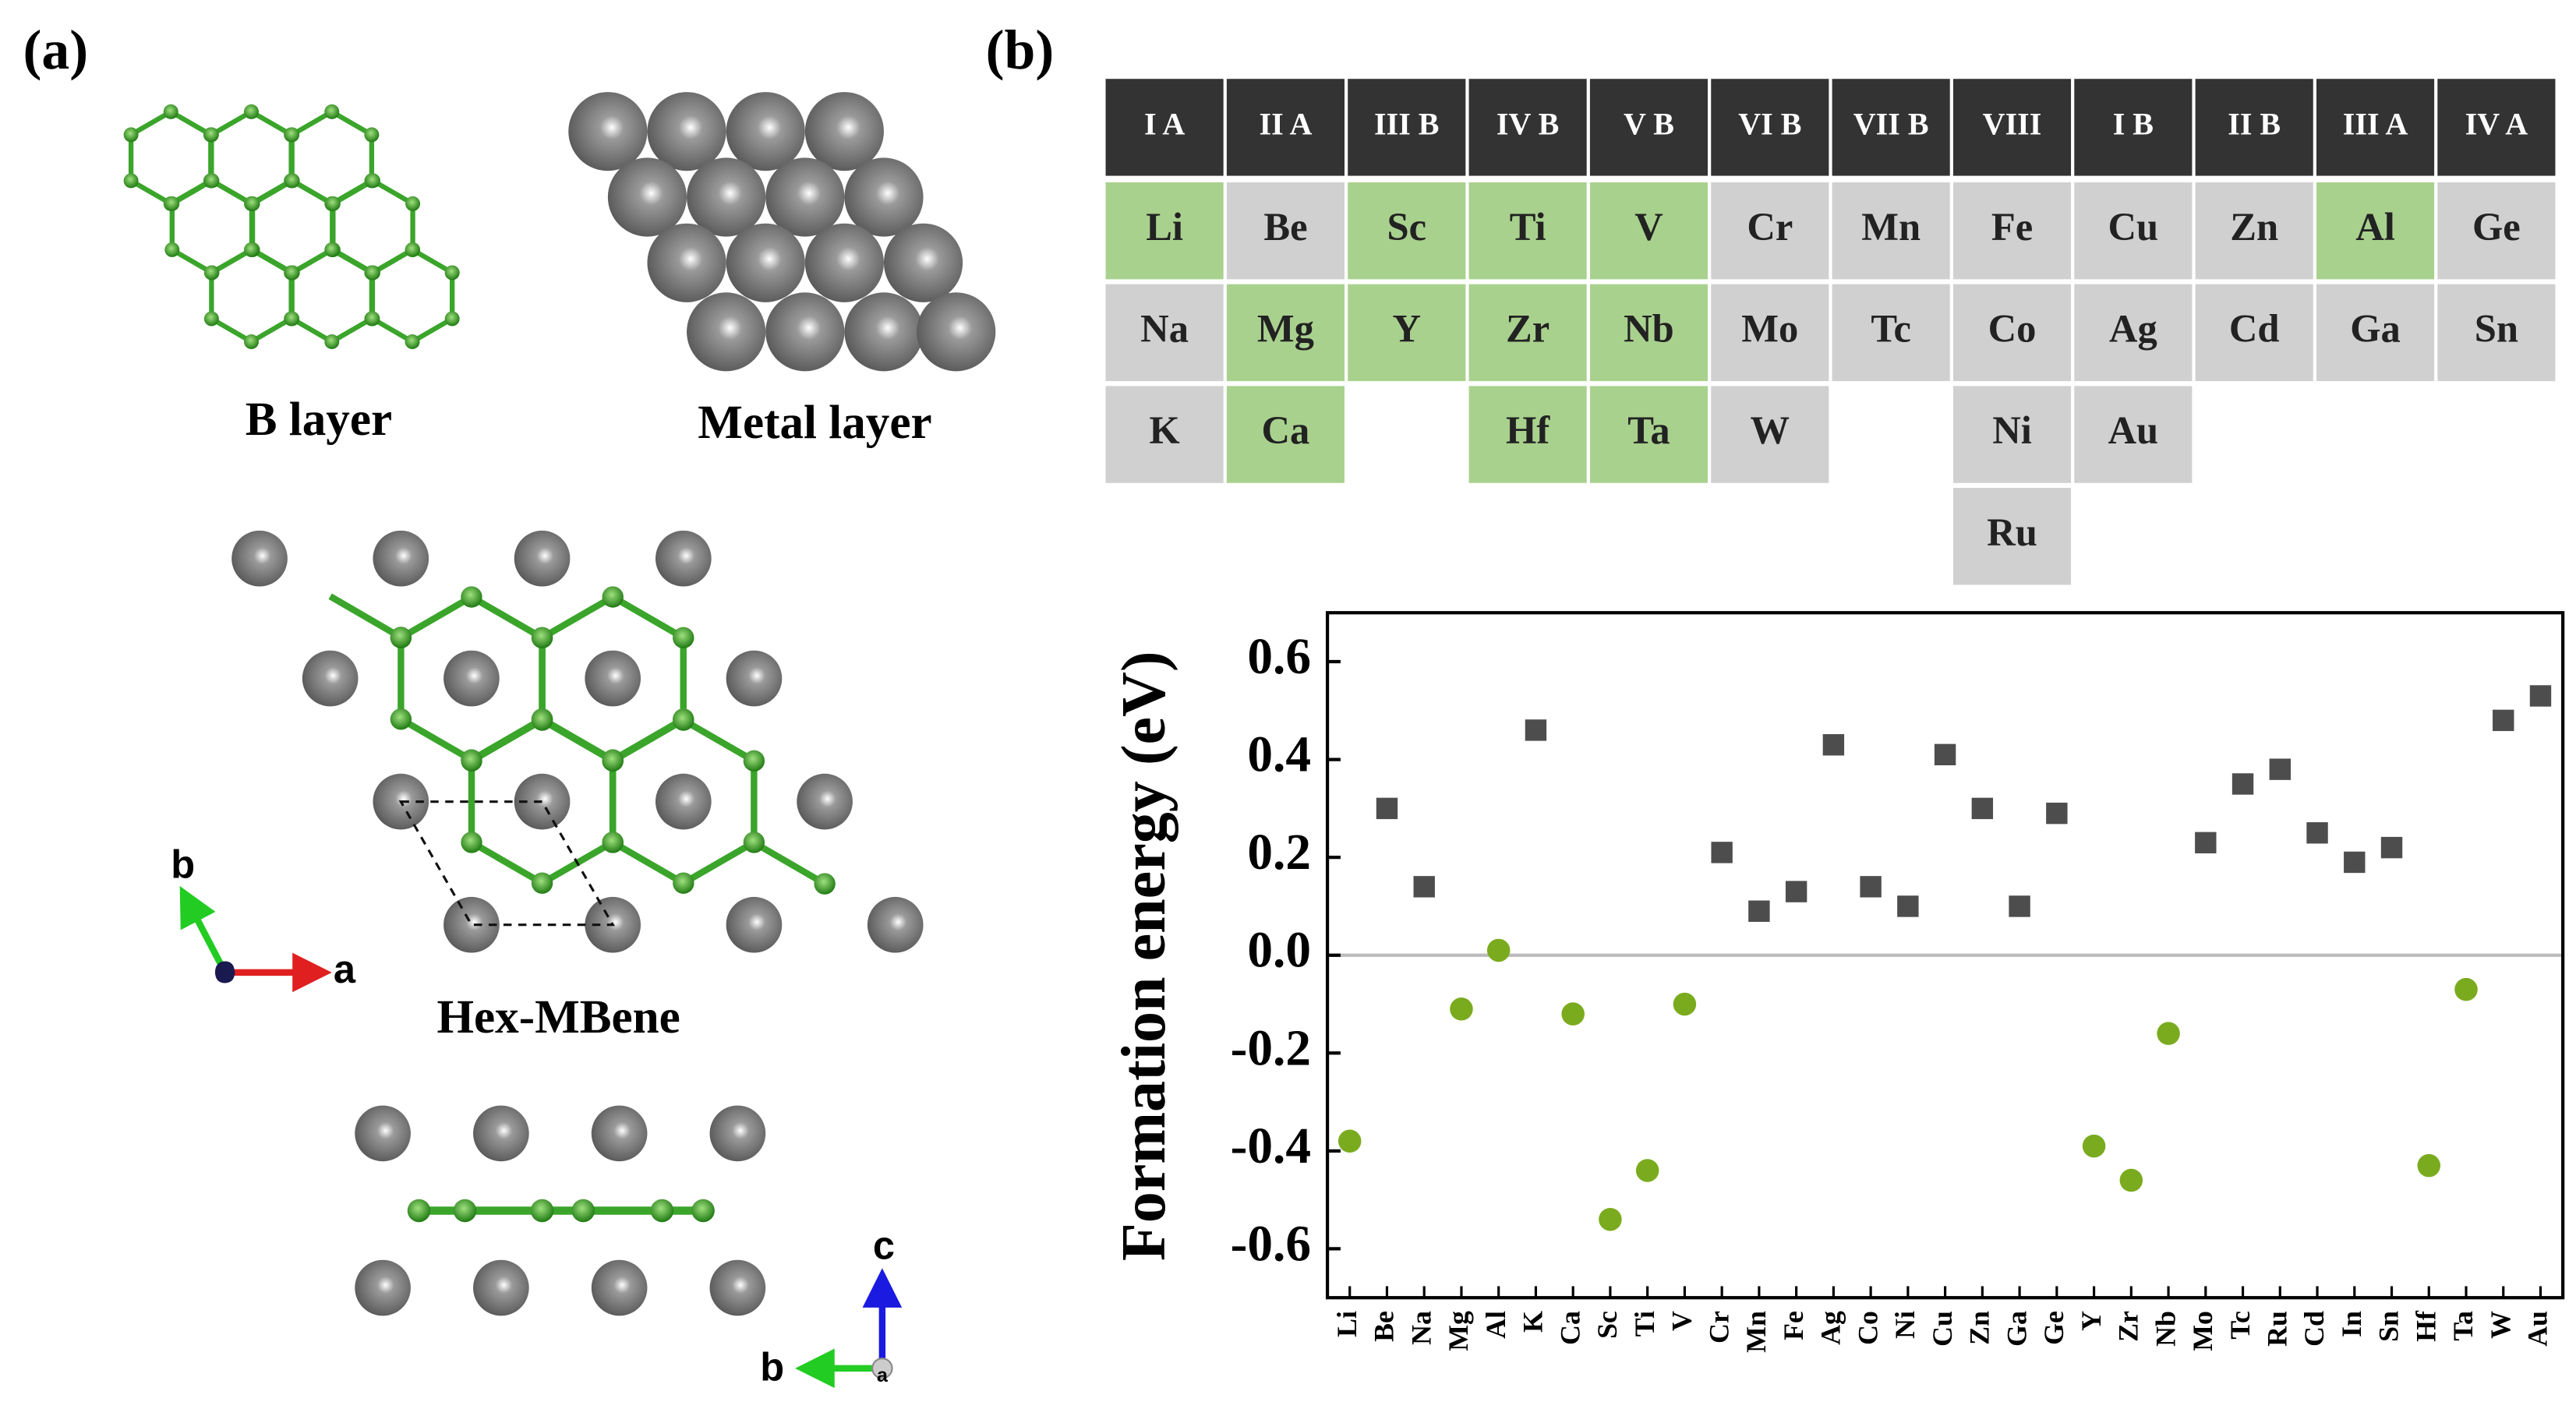  Describe the element at coordinates (831, 1306) in the screenshot. I see `axes-side: c b a` at that location.